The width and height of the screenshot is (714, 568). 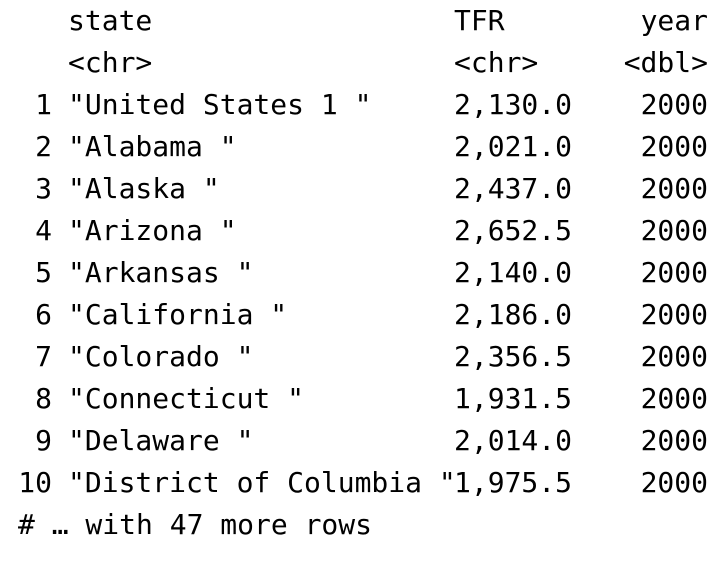 What do you see at coordinates (363, 231) in the screenshot?
I see `table-row: 4 "Arizona " 2,652.5 2000` at bounding box center [363, 231].